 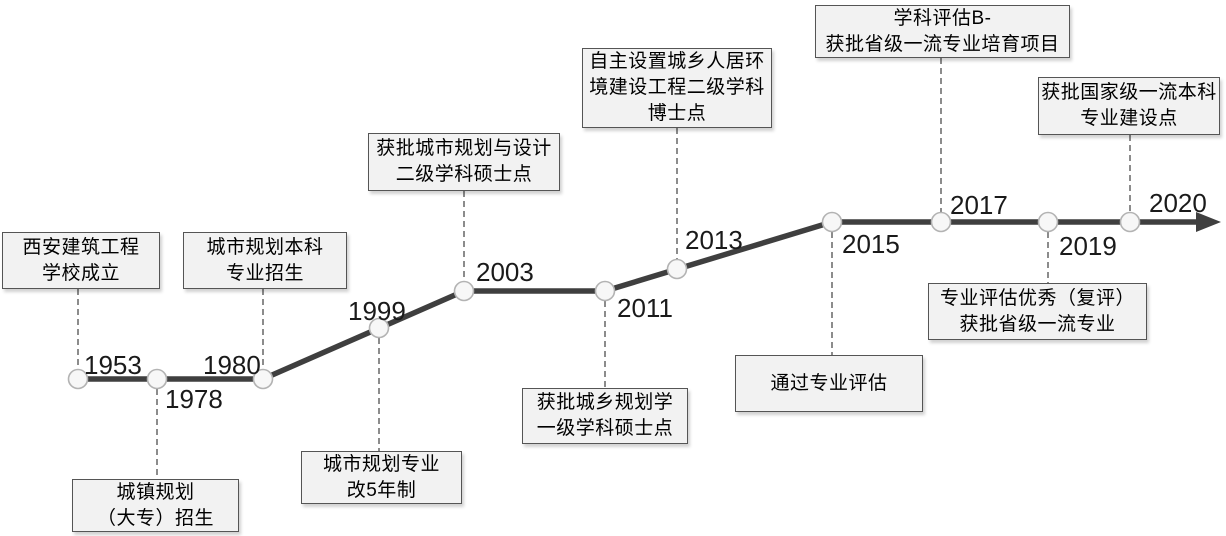 I want to click on timeline-node-2013, so click(x=677, y=269).